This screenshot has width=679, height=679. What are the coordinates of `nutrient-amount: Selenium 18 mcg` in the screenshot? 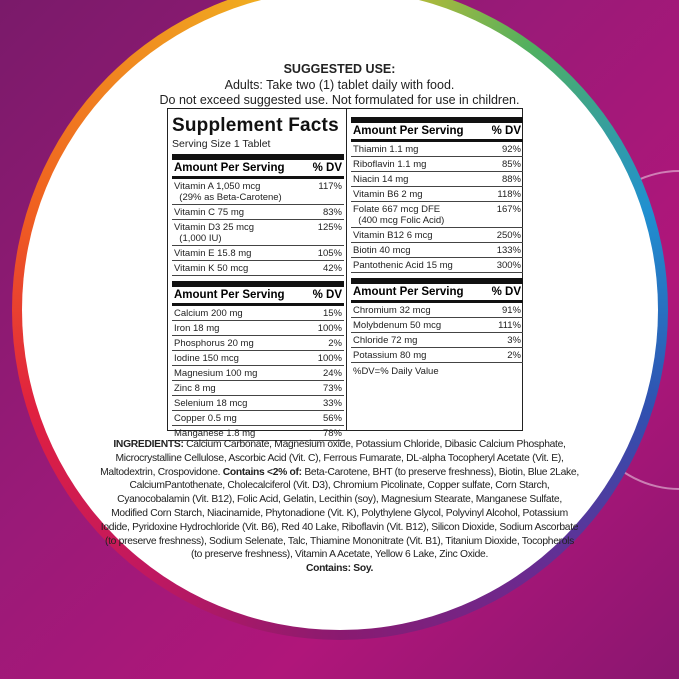 It's located at (211, 403).